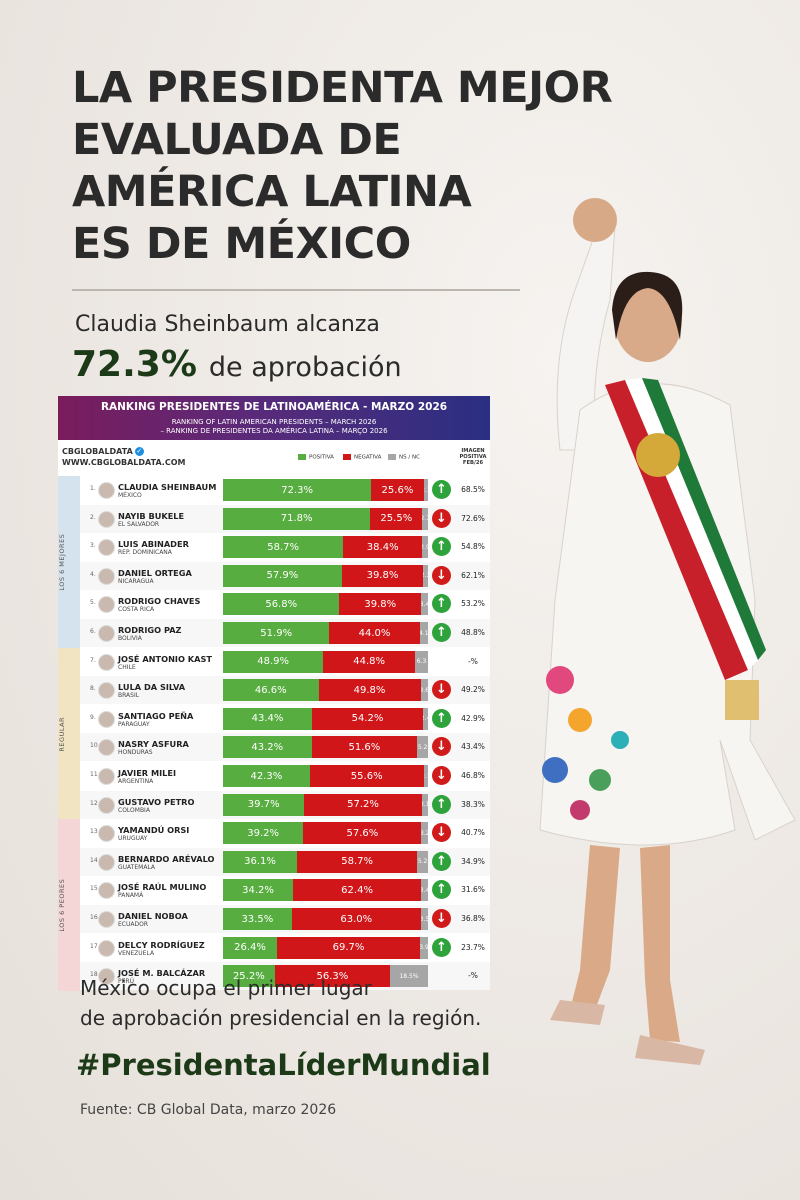 This screenshot has width=800, height=1200. Describe the element at coordinates (421, 661) in the screenshot. I see `bar-ns: 6.3` at that location.